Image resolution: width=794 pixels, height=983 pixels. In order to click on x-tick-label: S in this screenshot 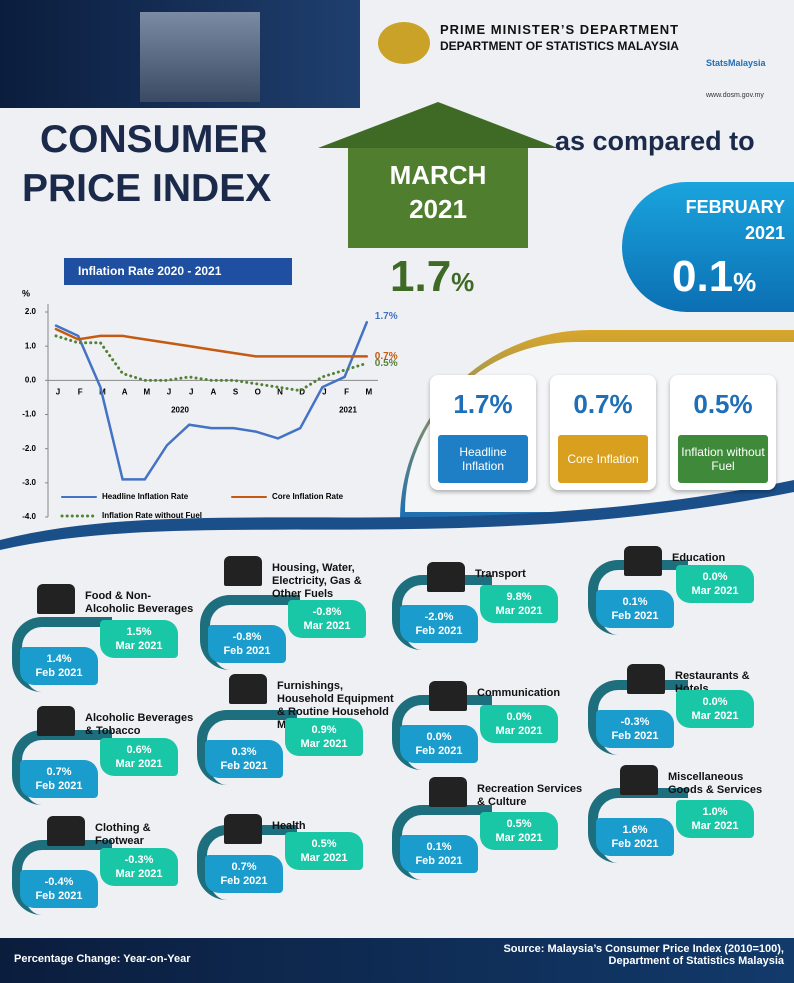, I will do `click(236, 391)`.